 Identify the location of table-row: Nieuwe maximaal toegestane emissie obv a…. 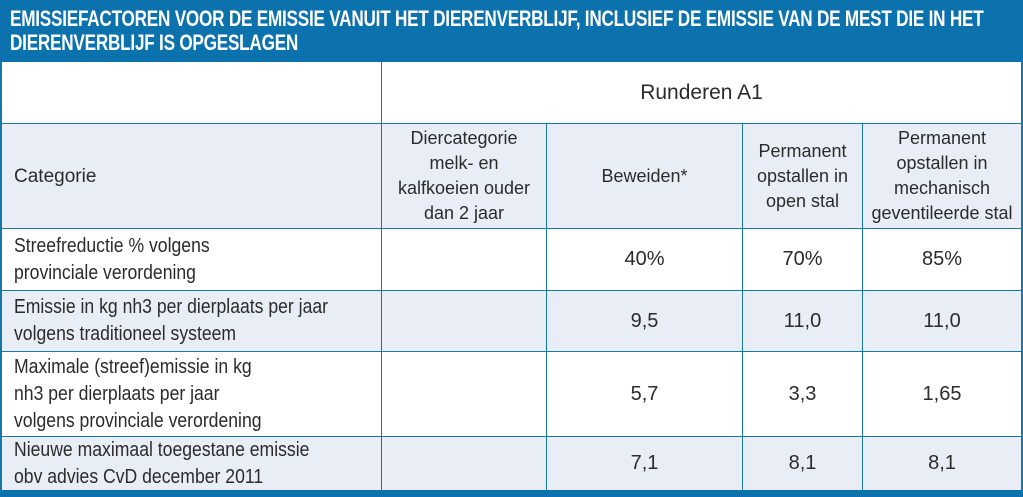
(511, 463).